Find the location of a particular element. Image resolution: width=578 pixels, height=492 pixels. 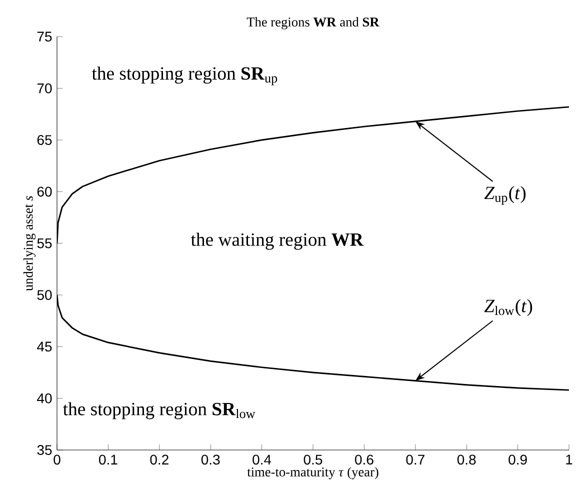

annotation: the stopping region SR$_{low}$ is located at coordinates (159, 411).